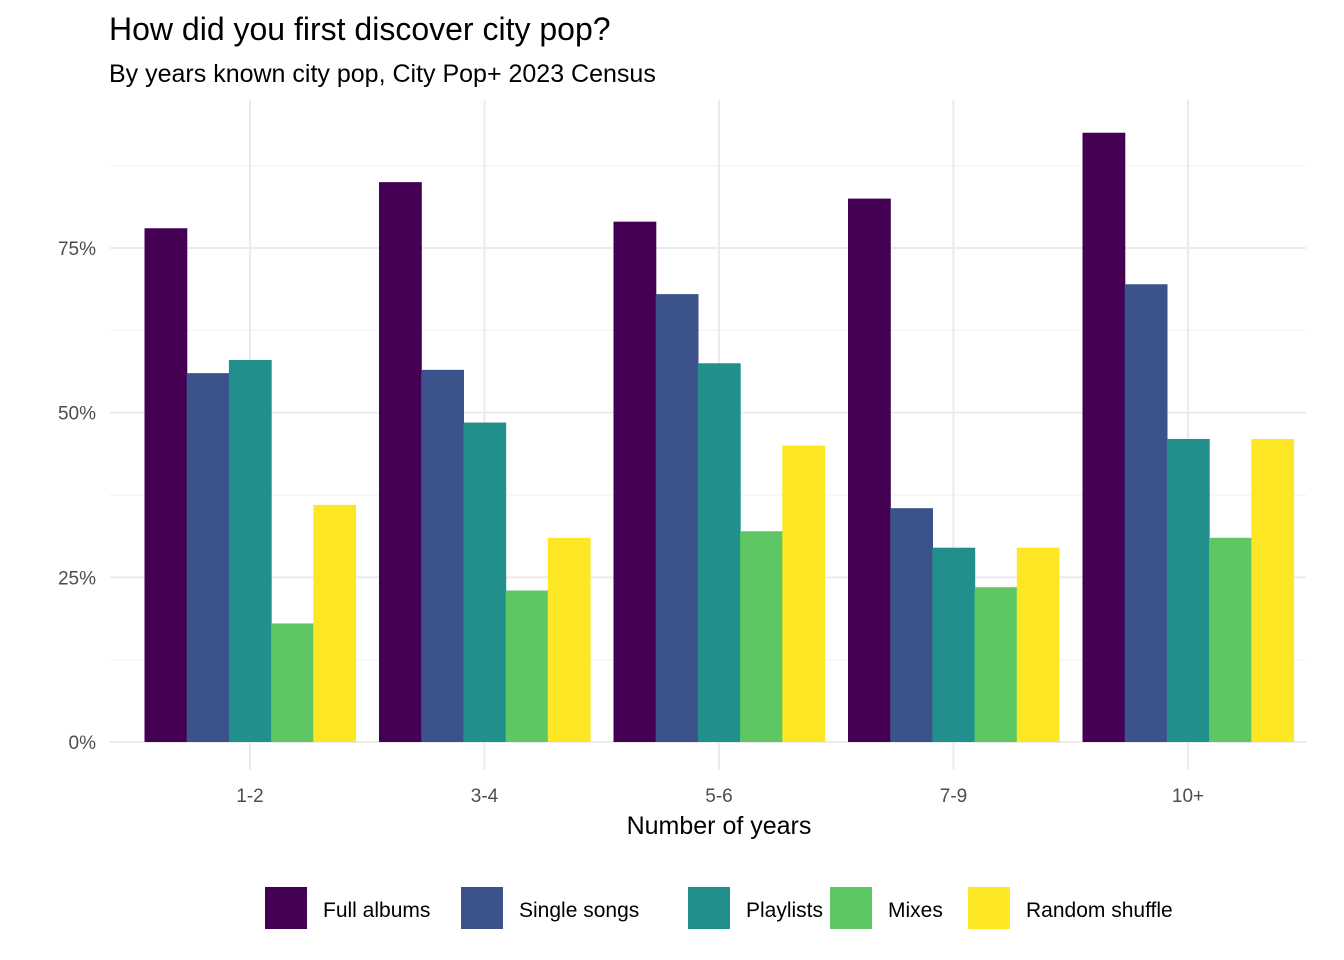 The image size is (1344, 960). What do you see at coordinates (249, 796) in the screenshot?
I see `x-tick-label: 1-2` at bounding box center [249, 796].